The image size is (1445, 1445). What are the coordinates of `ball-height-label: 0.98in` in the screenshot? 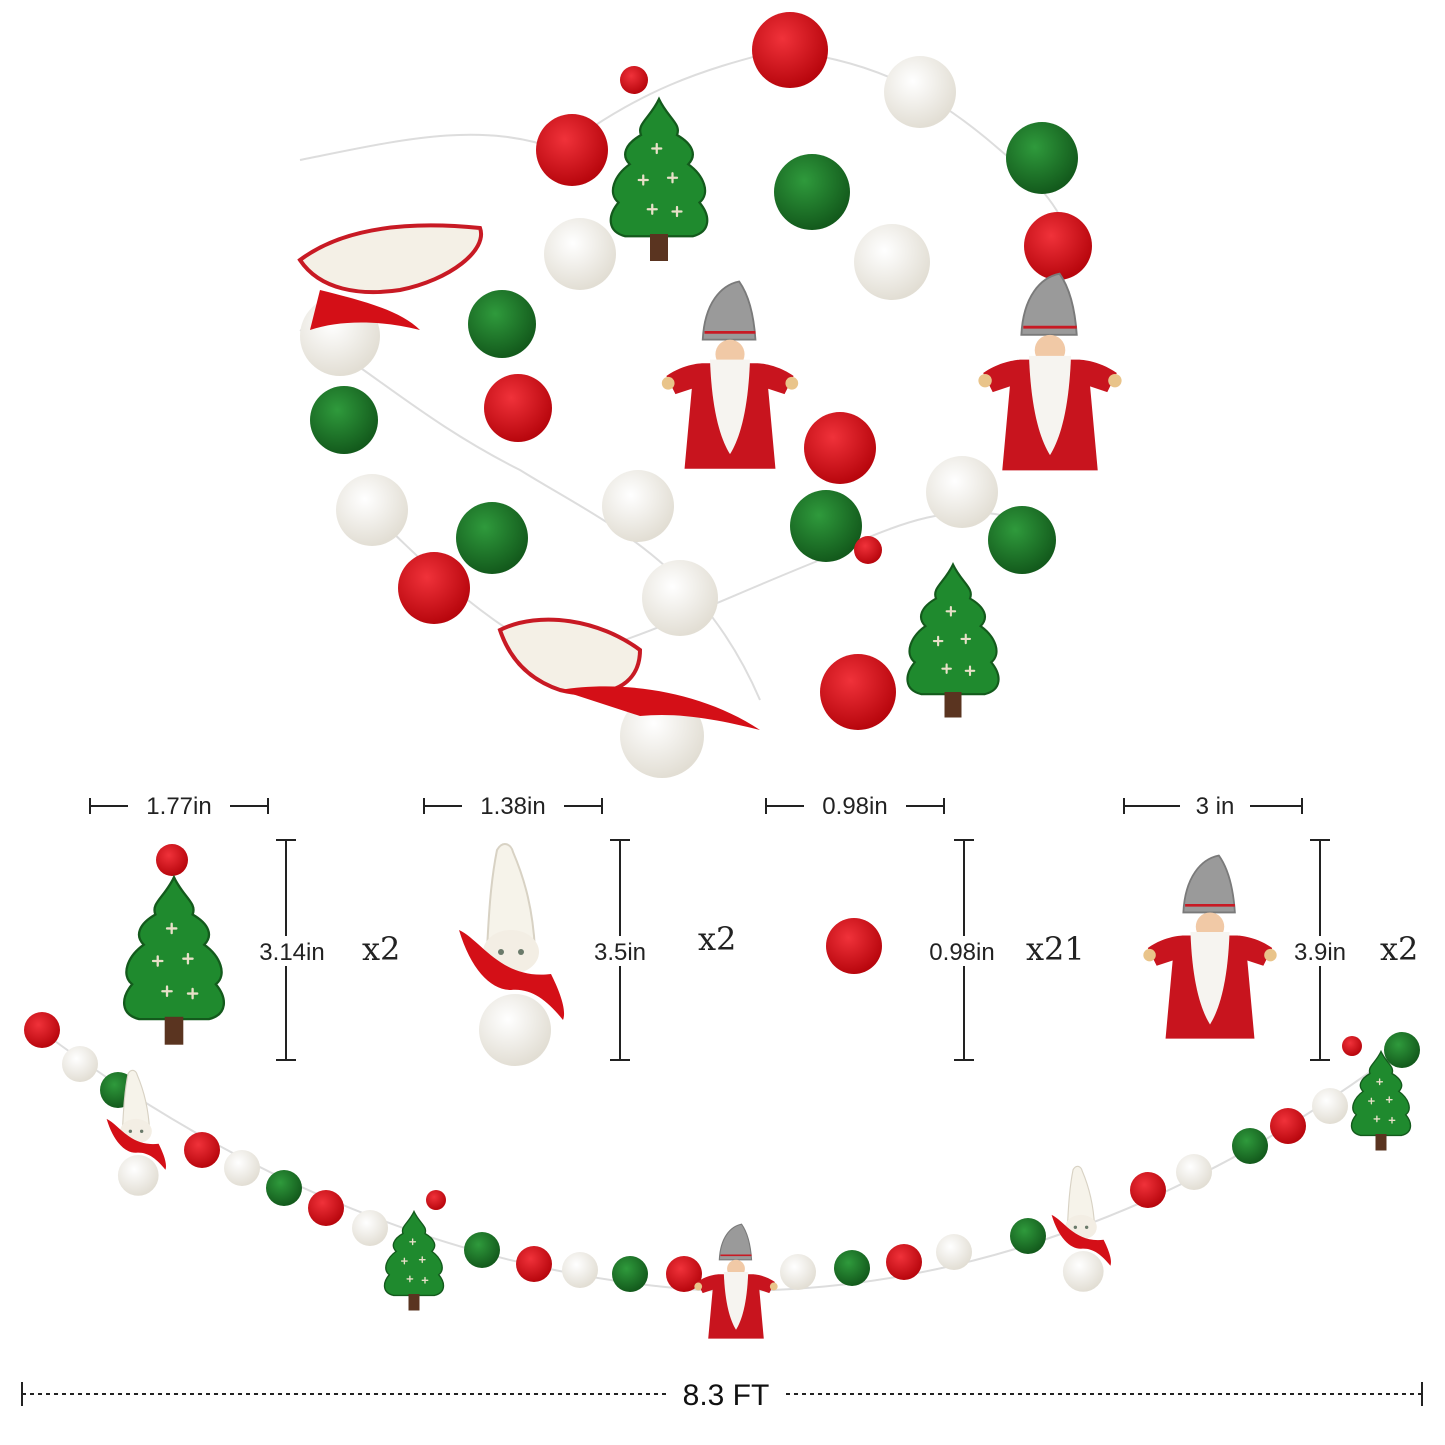 It's located at (961, 952).